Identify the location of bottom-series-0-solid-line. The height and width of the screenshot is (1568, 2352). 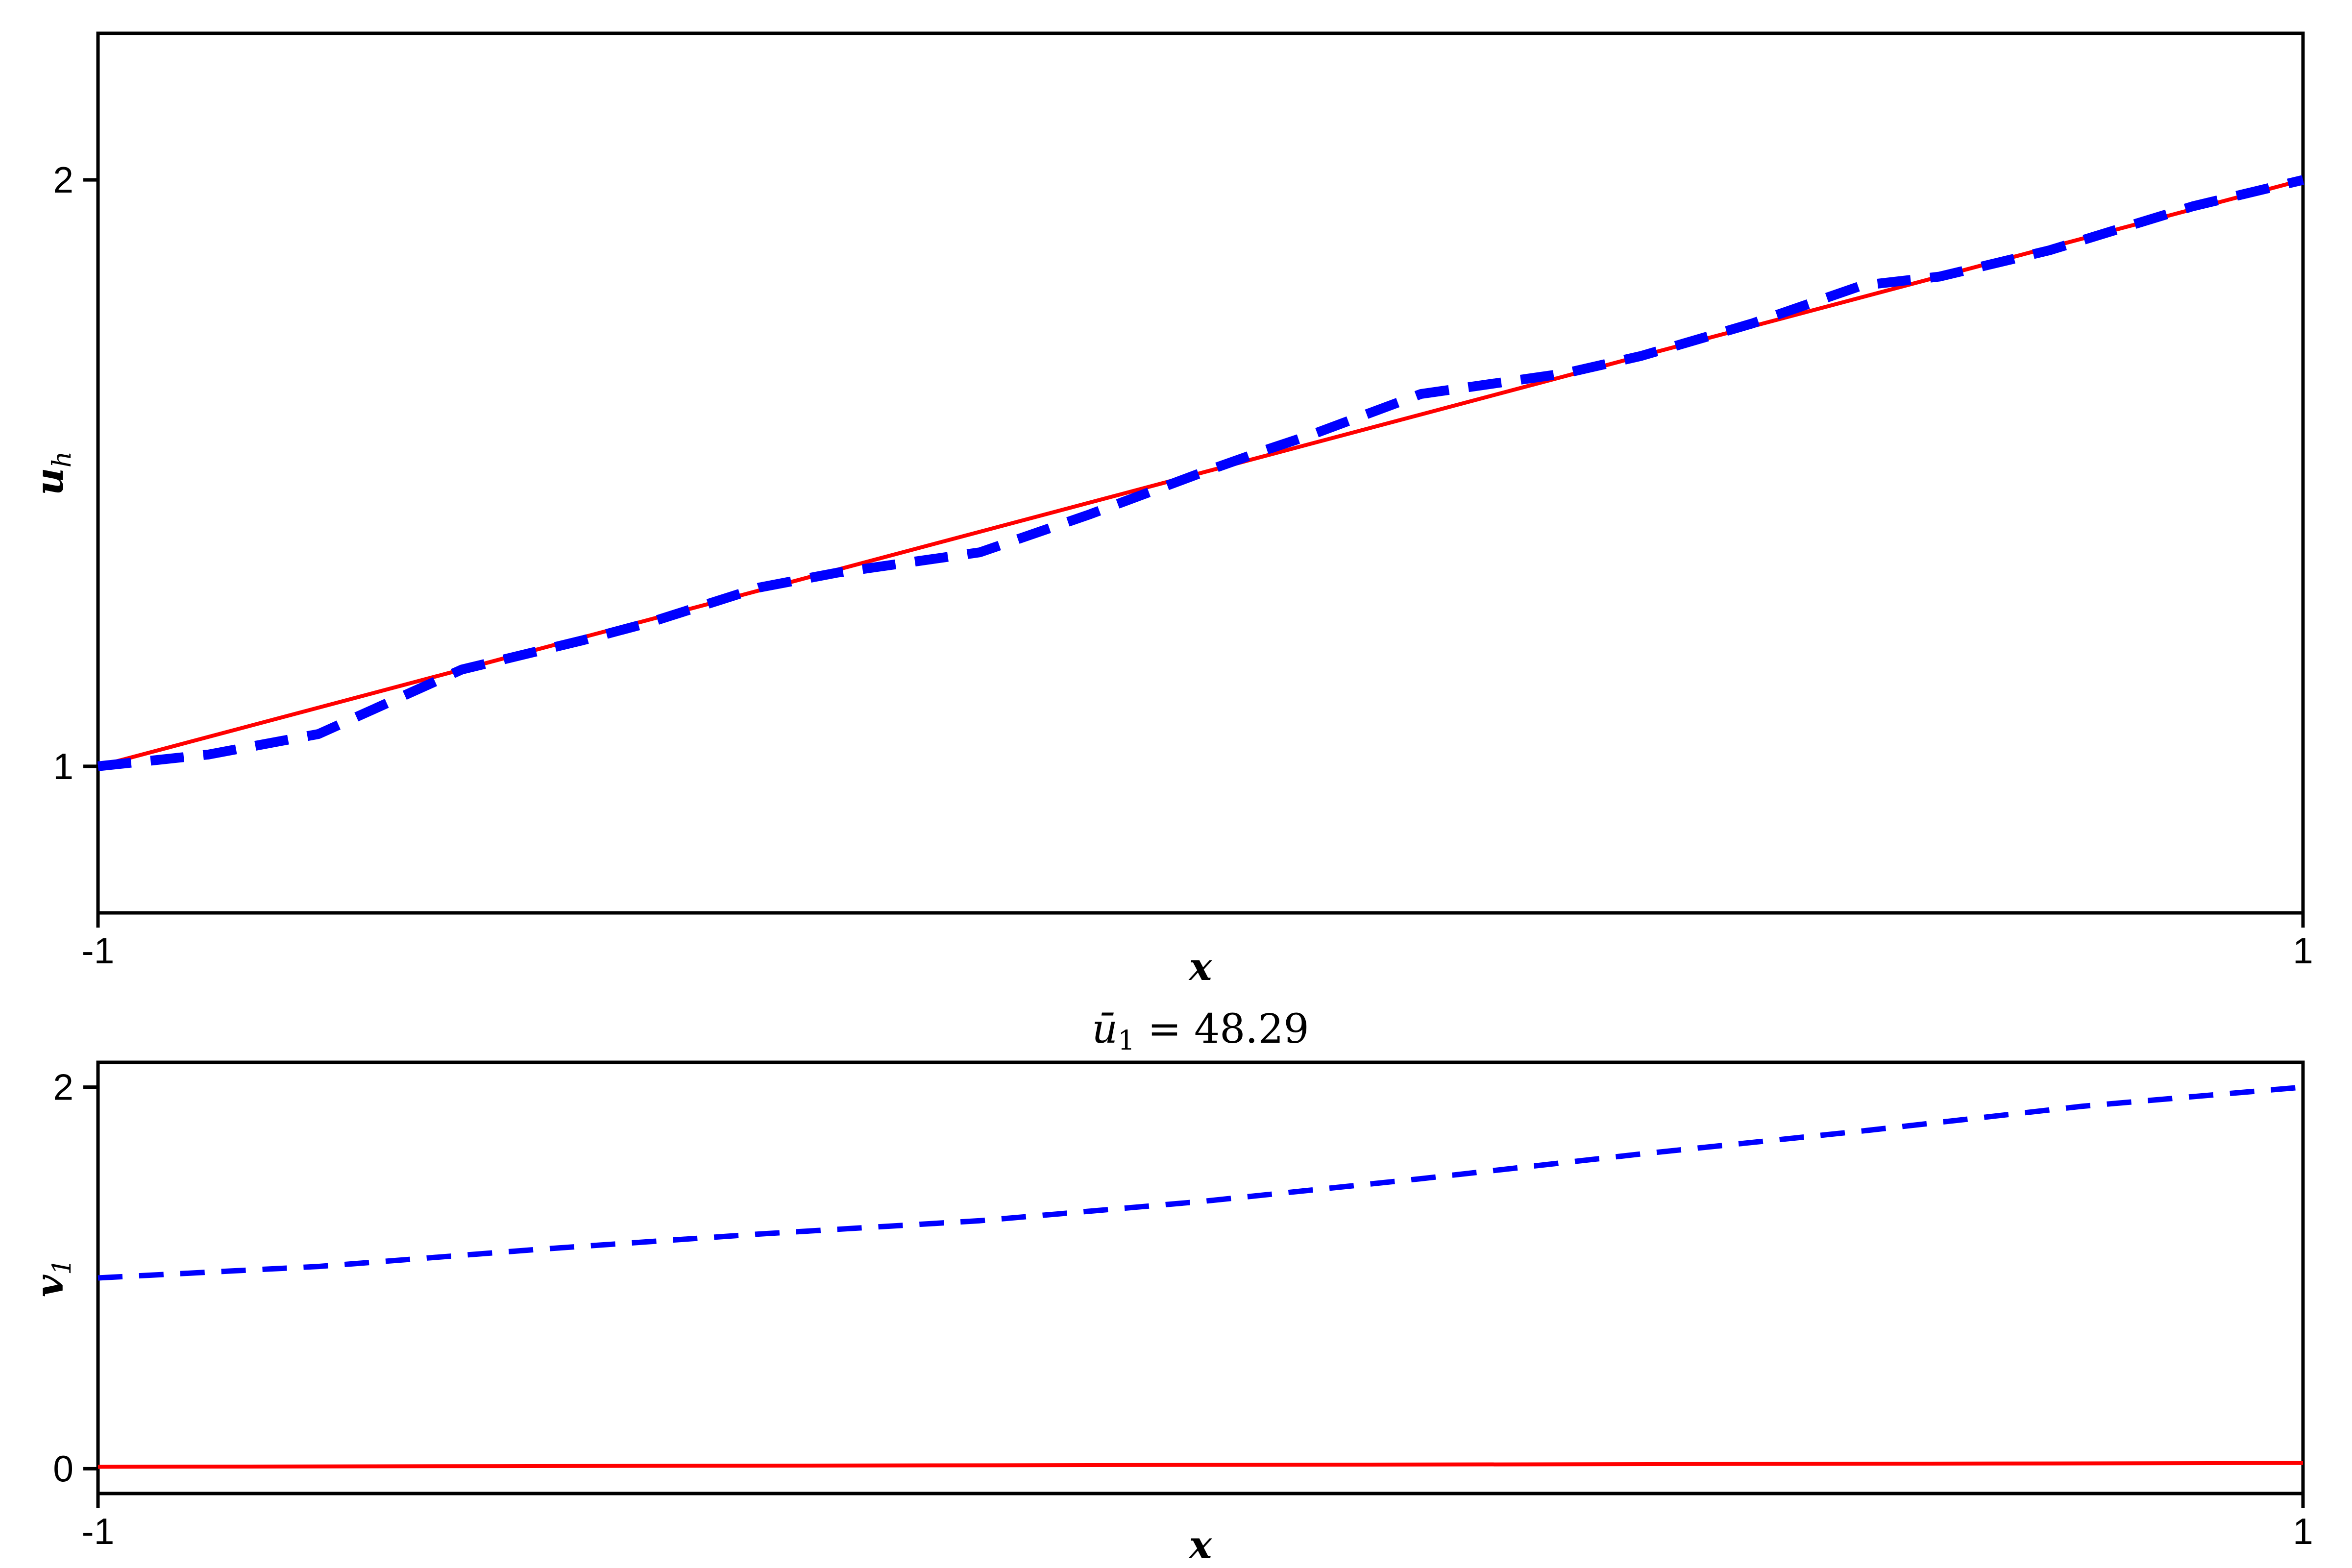
(1200, 1465).